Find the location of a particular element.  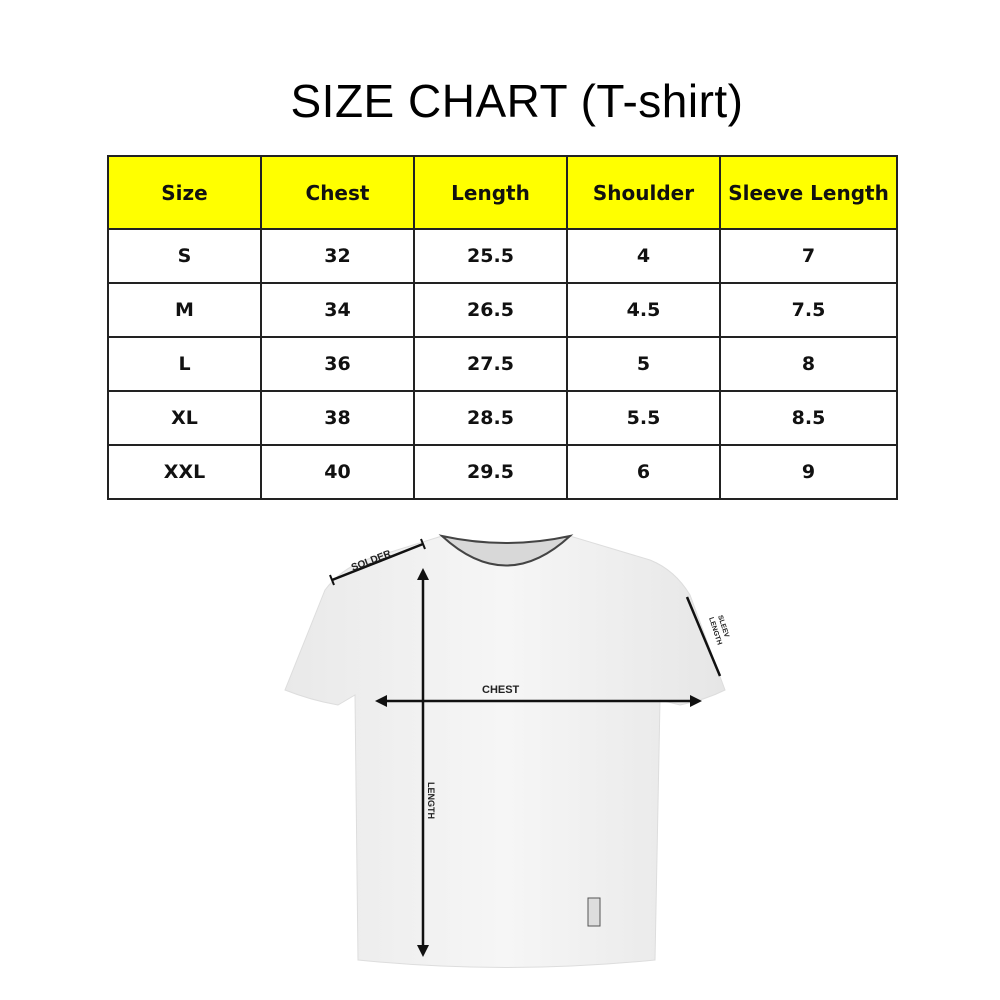

table-cell: XL is located at coordinates (184, 418).